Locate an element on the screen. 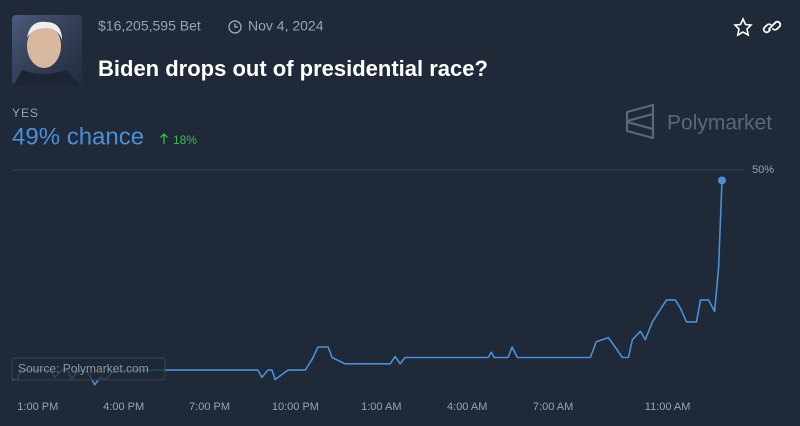  x-tick-label: 11:00 AM is located at coordinates (668, 407).